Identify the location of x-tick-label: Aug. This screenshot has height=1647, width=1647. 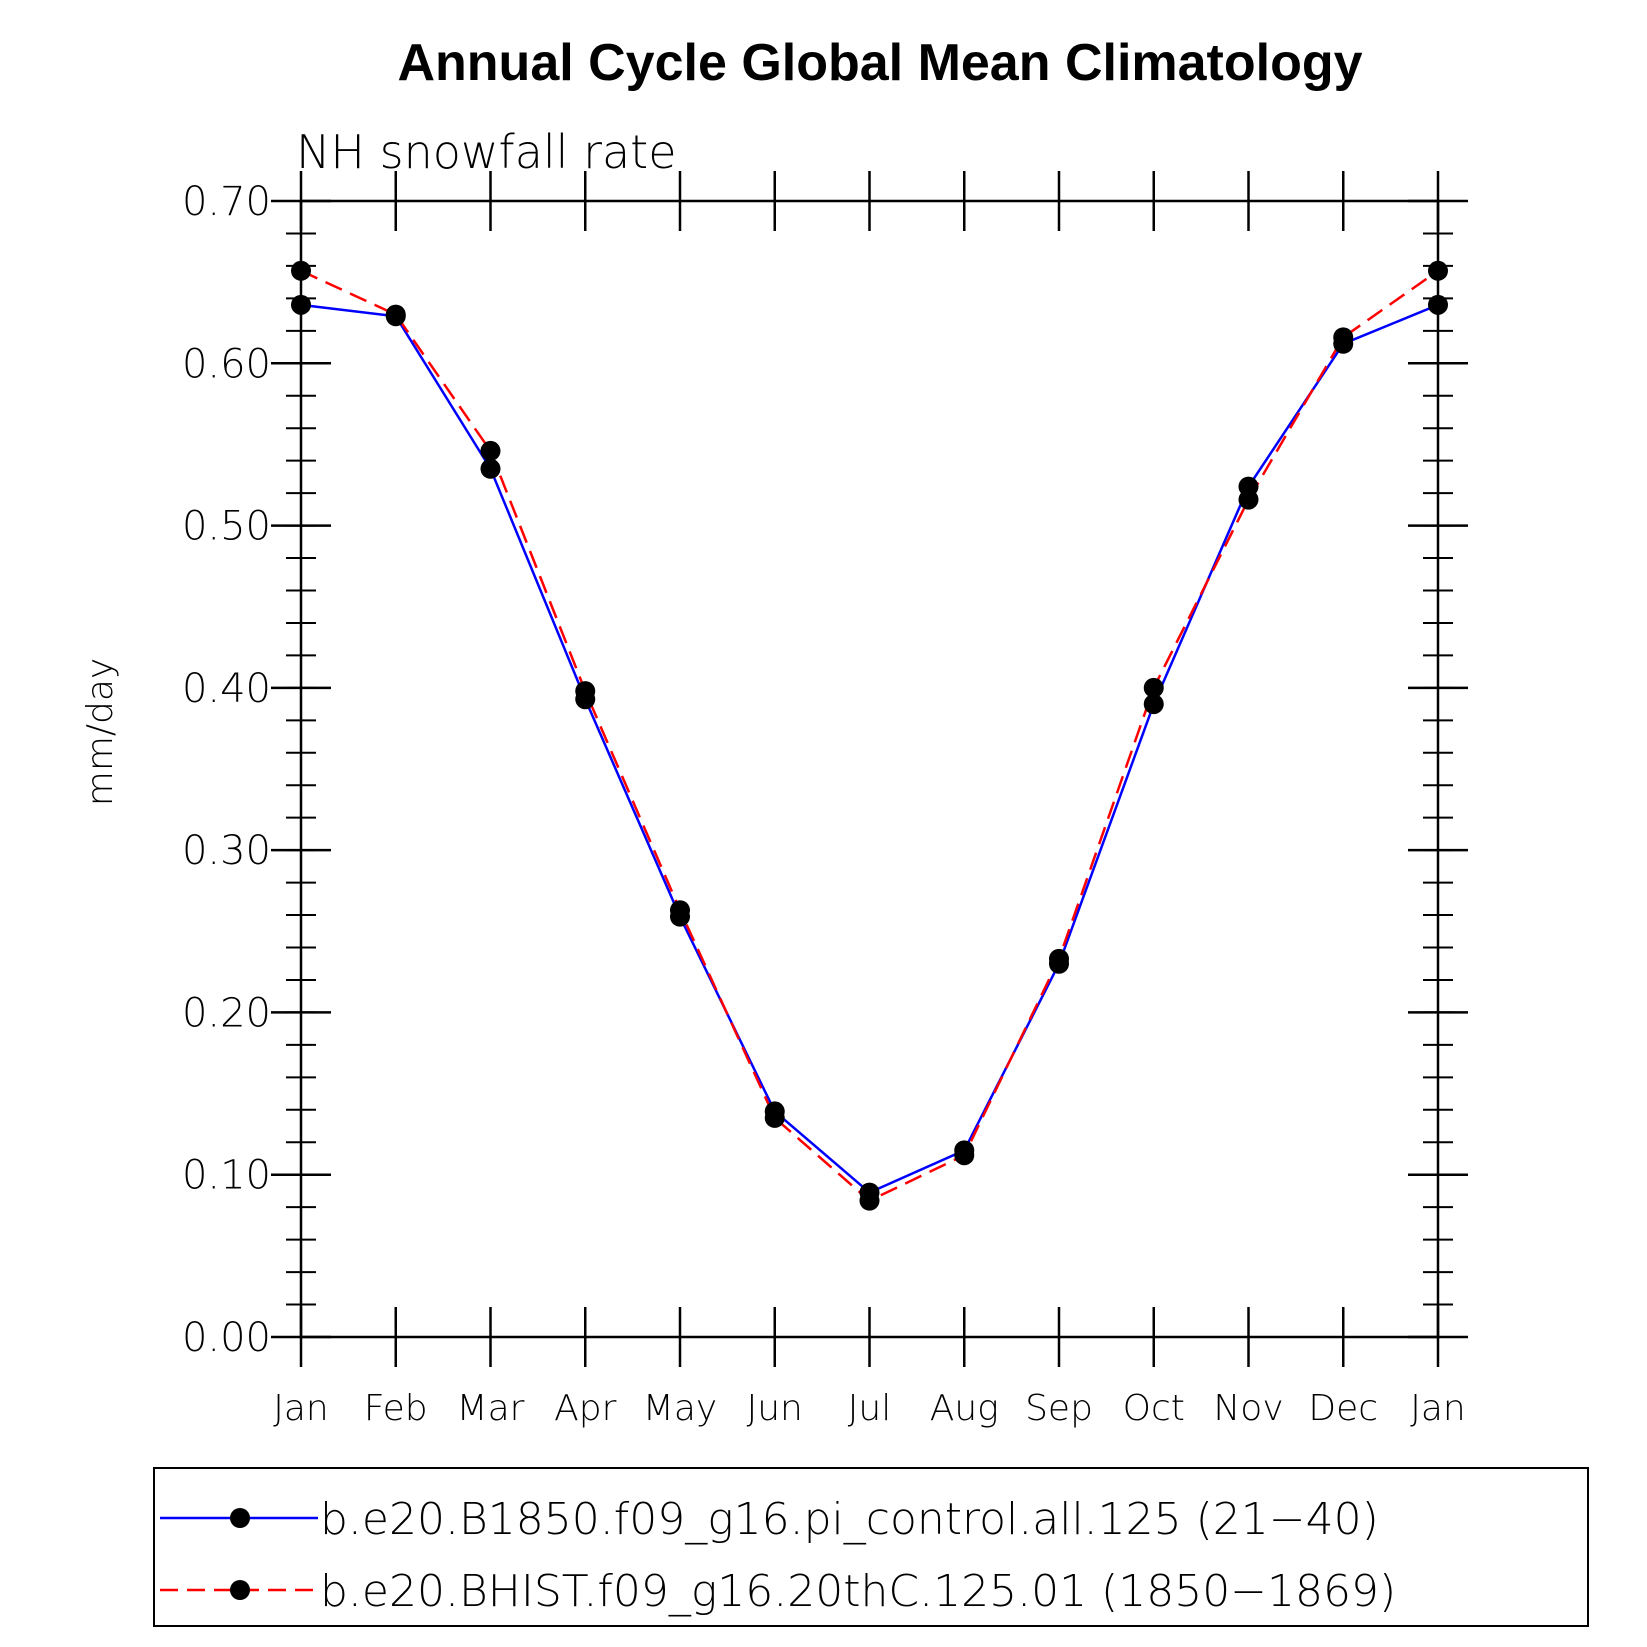
(964, 1408).